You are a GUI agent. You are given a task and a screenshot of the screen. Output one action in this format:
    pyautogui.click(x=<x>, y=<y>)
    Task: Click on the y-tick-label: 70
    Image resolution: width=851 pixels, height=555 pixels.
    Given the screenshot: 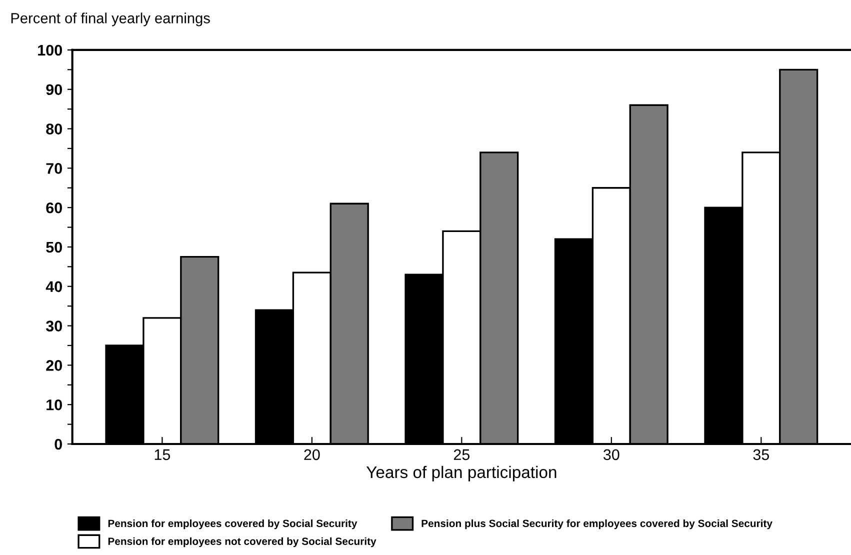 What is the action you would take?
    pyautogui.click(x=54, y=168)
    